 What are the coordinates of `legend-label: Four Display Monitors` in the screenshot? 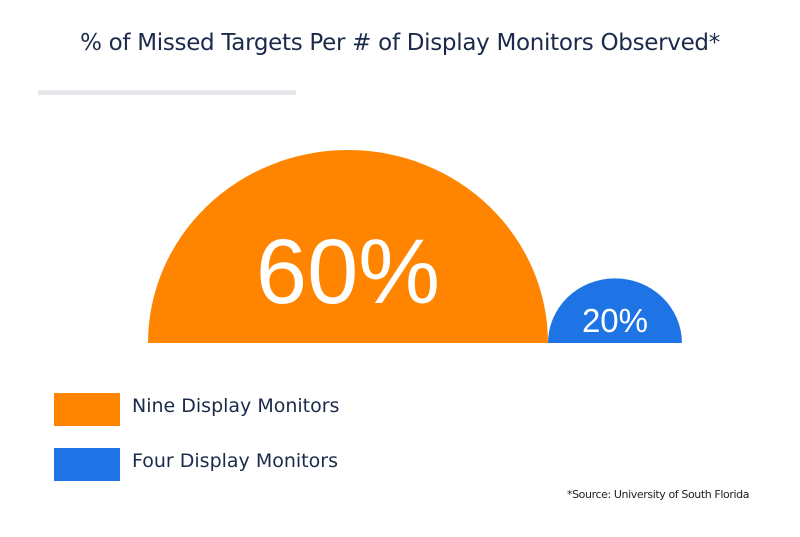 It's located at (235, 461).